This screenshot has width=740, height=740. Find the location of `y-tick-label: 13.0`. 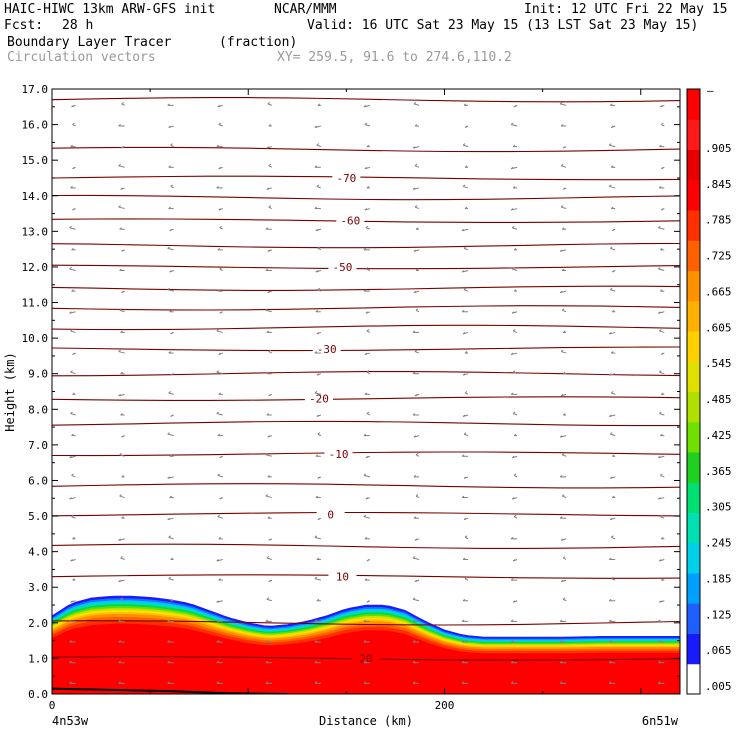

y-tick-label: 13.0 is located at coordinates (35, 231).